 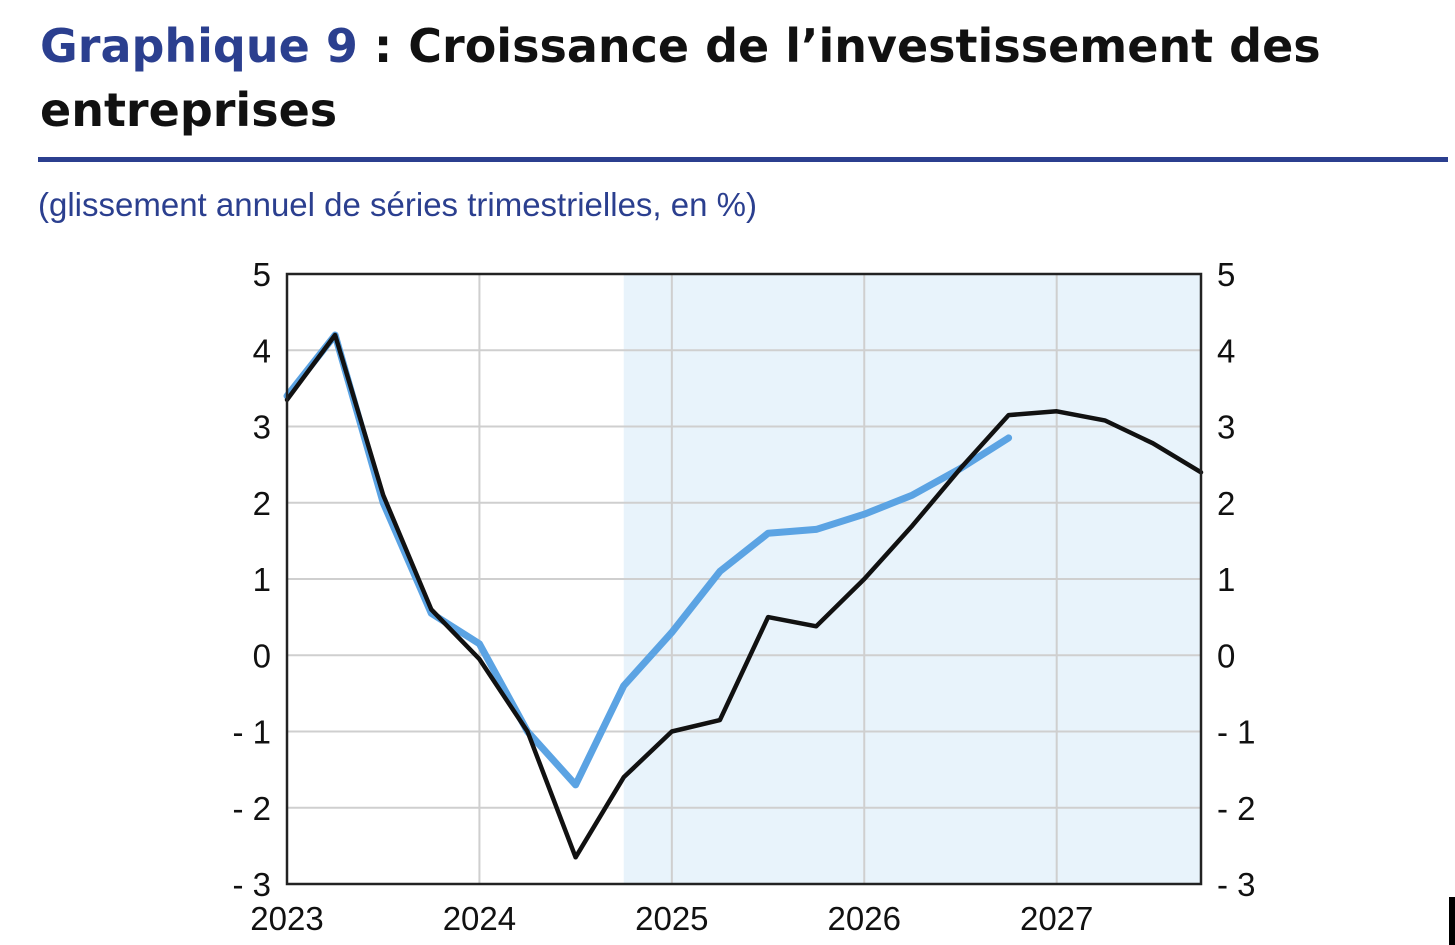 I want to click on y-tick-label-right: 0, so click(x=1226, y=655).